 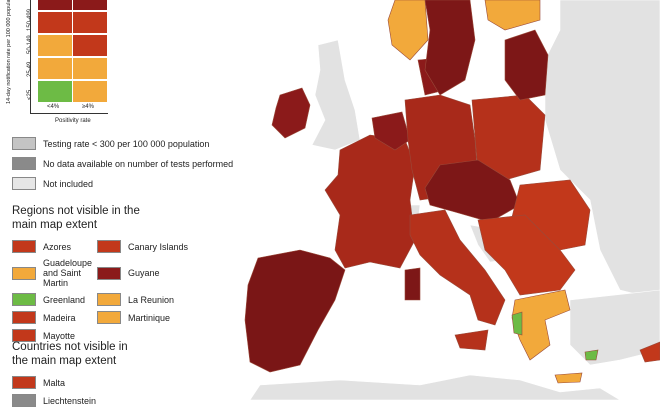 I want to click on legend-label: Guadeloupe and Saint Martin, so click(x=68, y=273).